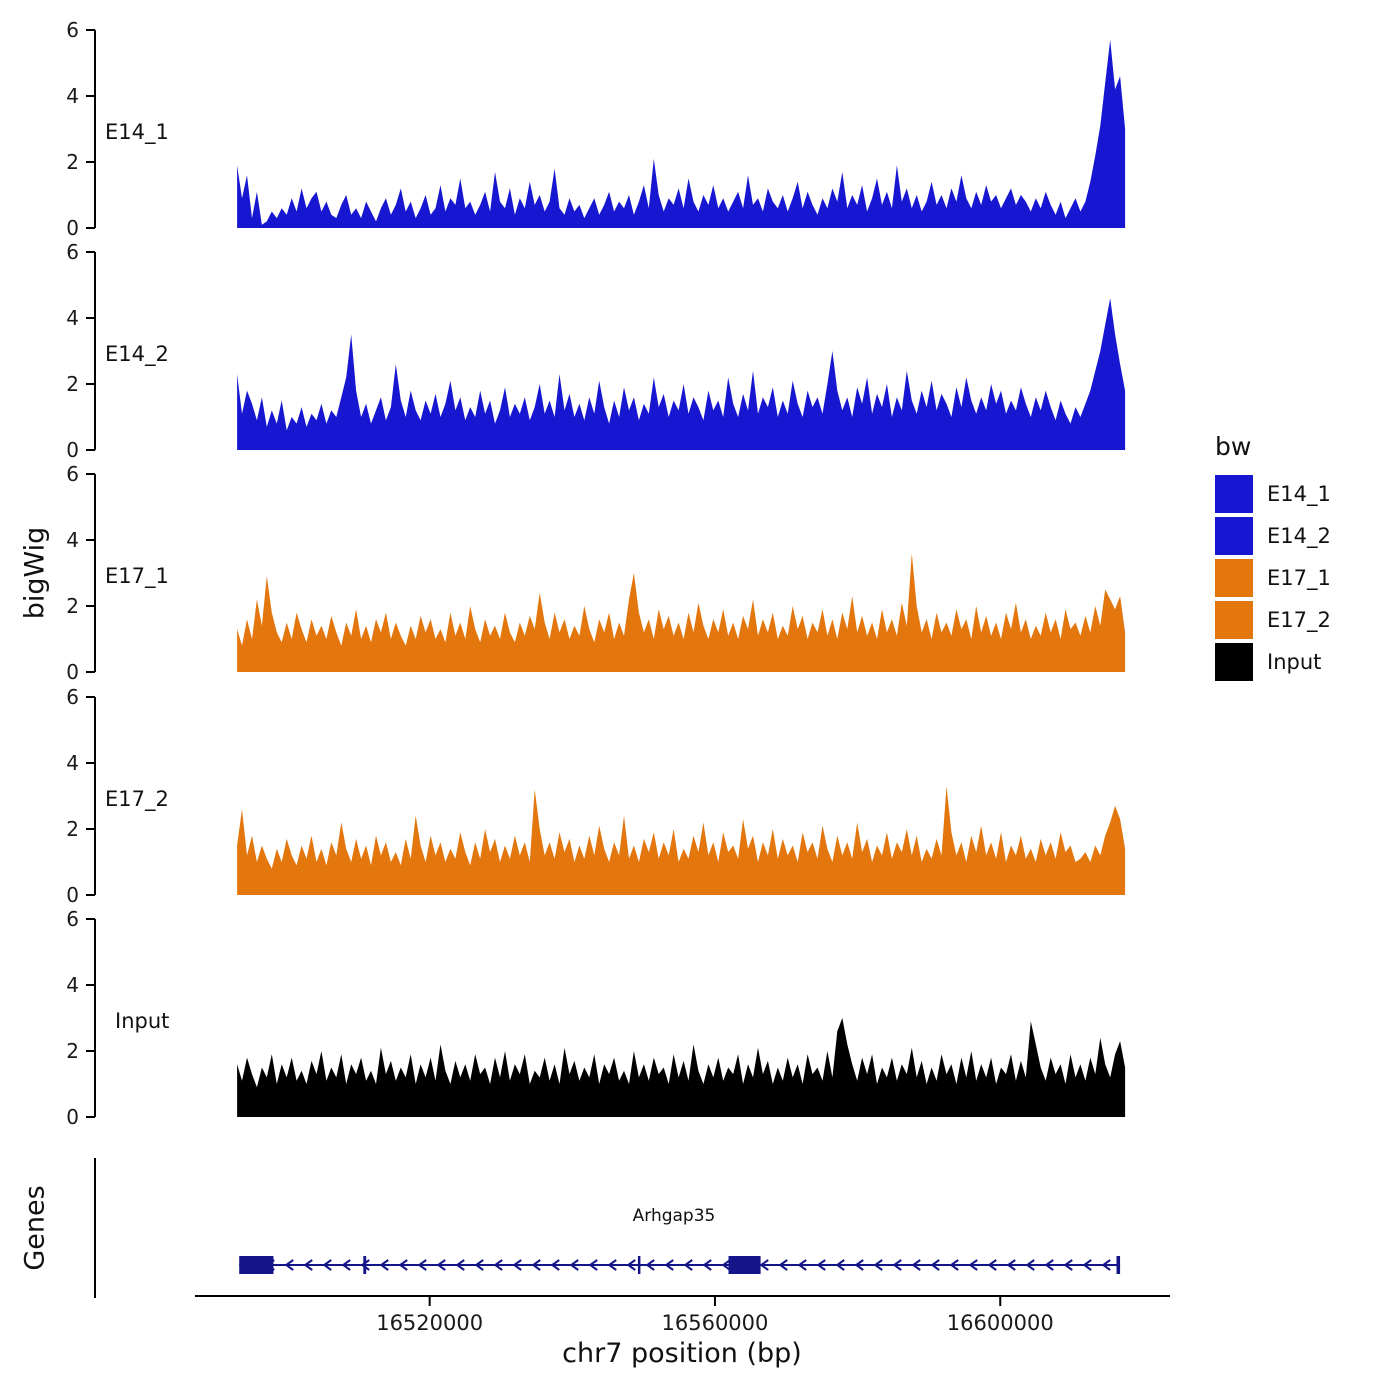 Image resolution: width=1400 pixels, height=1400 pixels. Describe the element at coordinates (72, 697) in the screenshot. I see `y-tick-label-E17_2-6: 6` at that location.